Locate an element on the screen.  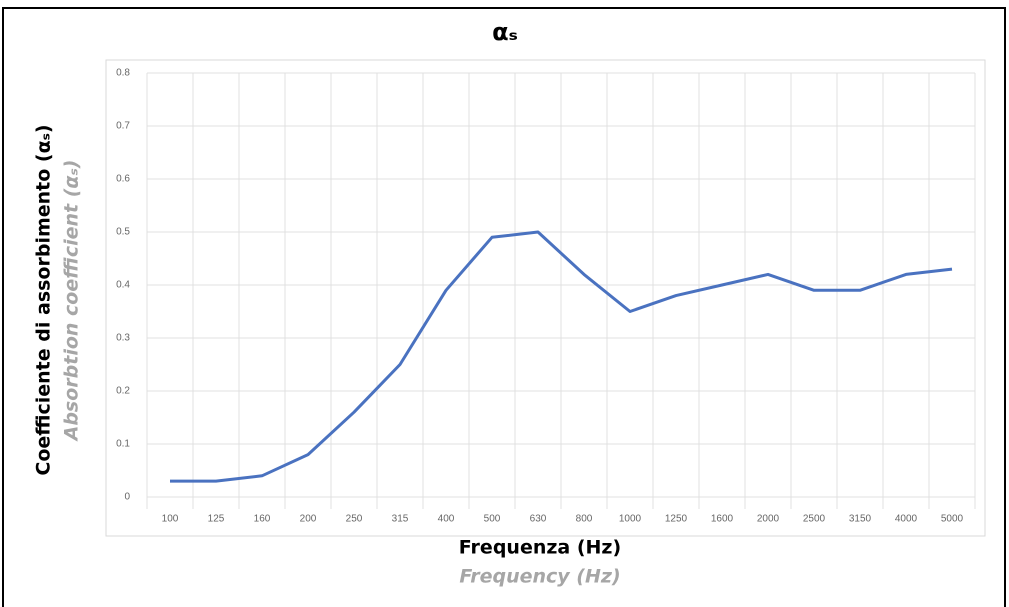
x-tick-label: 4000 is located at coordinates (906, 519).